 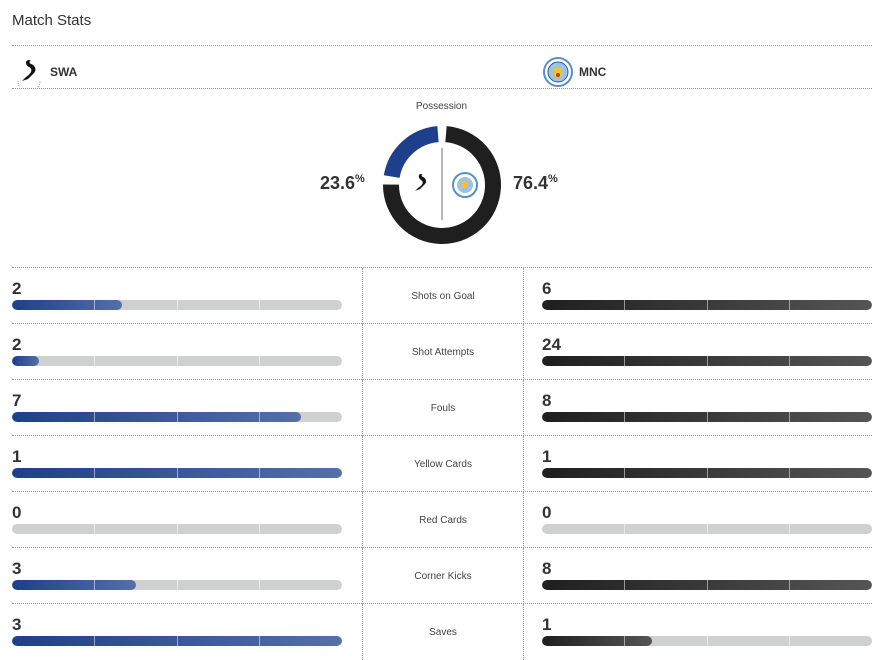 I want to click on stat-row: 3 Corner Kicks 8, so click(x=442, y=575).